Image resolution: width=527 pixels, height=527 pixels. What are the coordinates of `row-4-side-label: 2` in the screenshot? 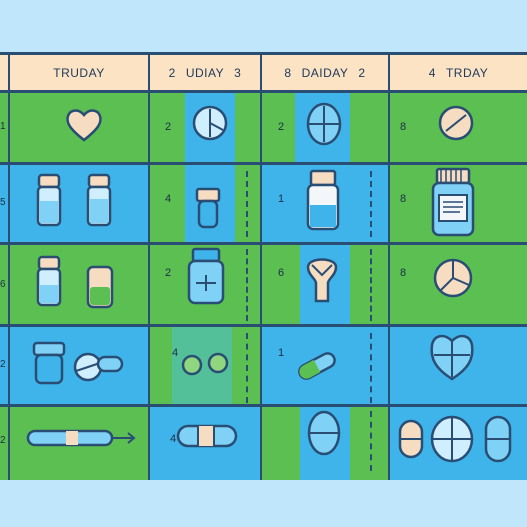 It's located at (3, 364).